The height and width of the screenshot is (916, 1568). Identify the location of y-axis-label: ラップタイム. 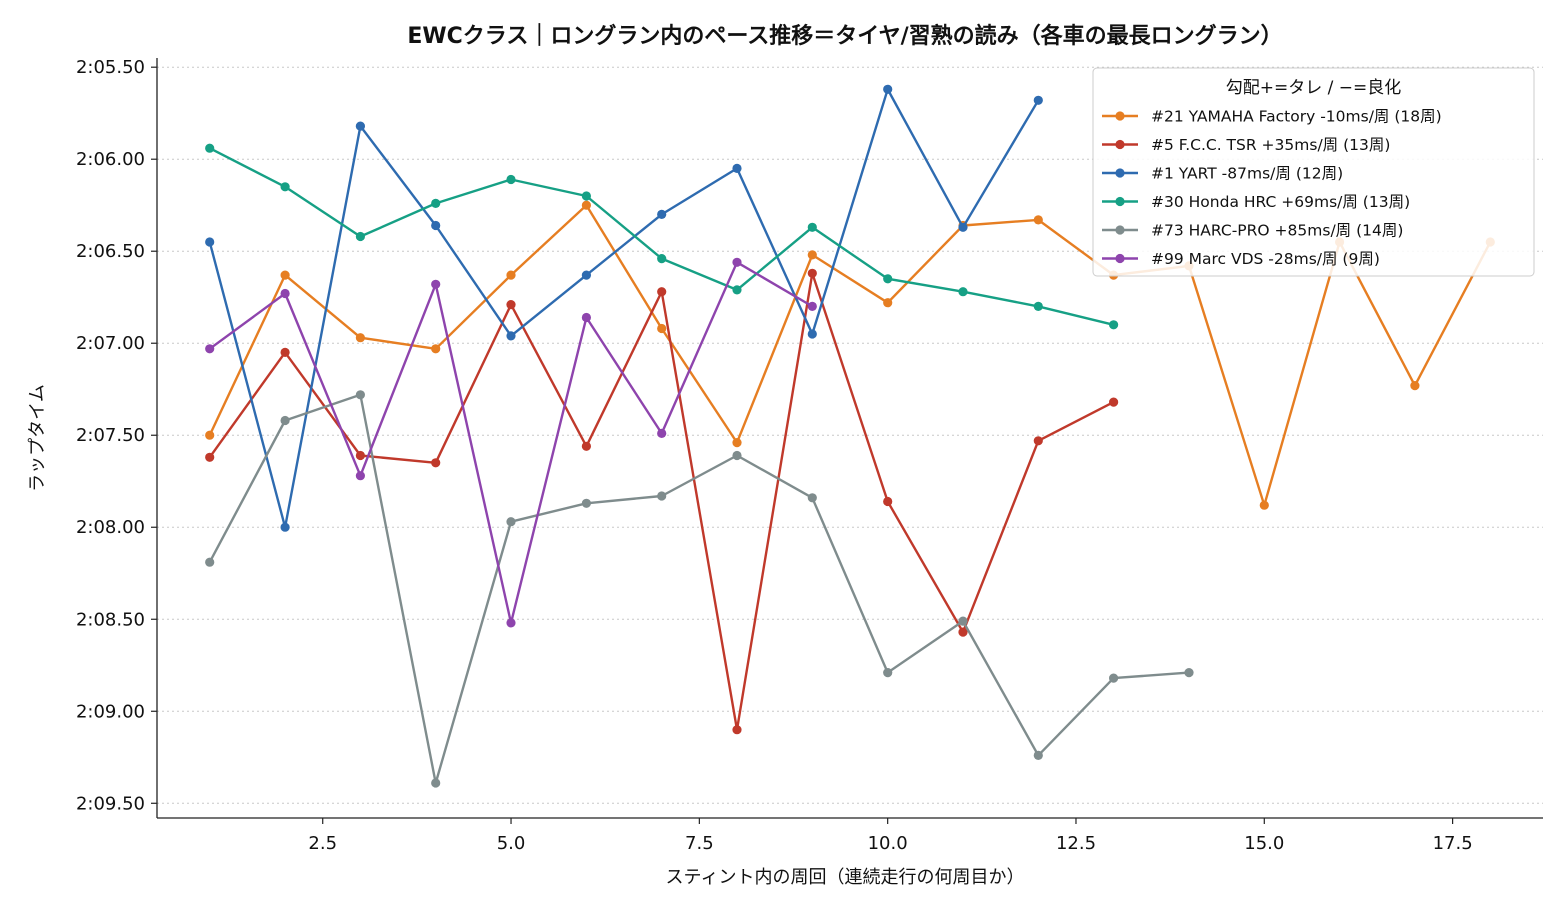
(37, 438).